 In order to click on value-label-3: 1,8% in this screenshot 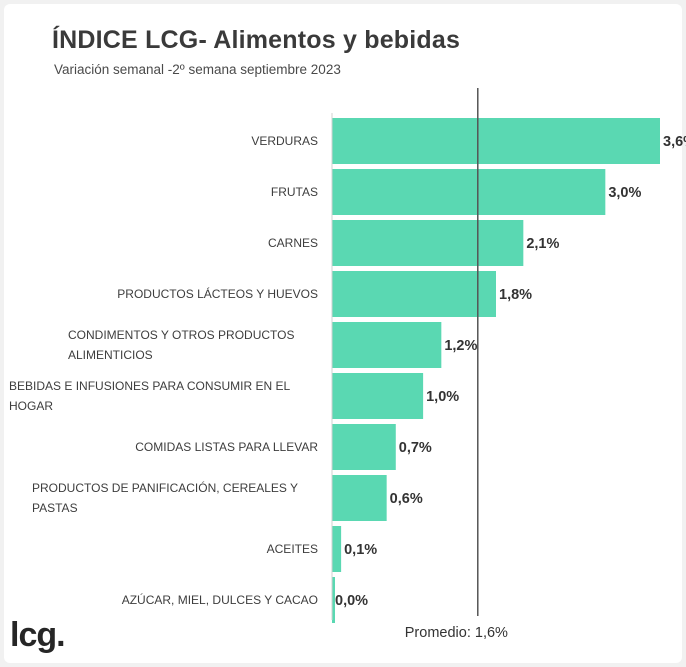, I will do `click(515, 295)`.